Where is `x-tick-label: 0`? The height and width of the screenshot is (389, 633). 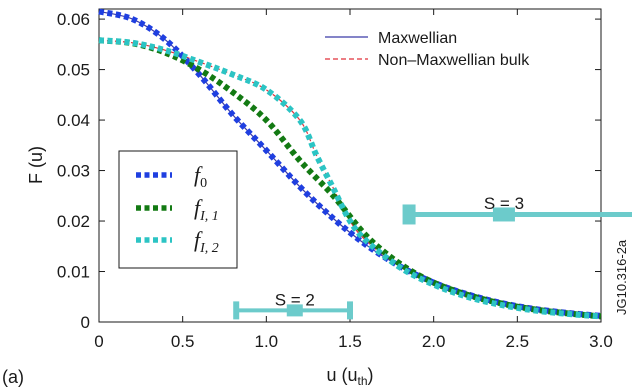 x-tick-label: 0 is located at coordinates (98, 341).